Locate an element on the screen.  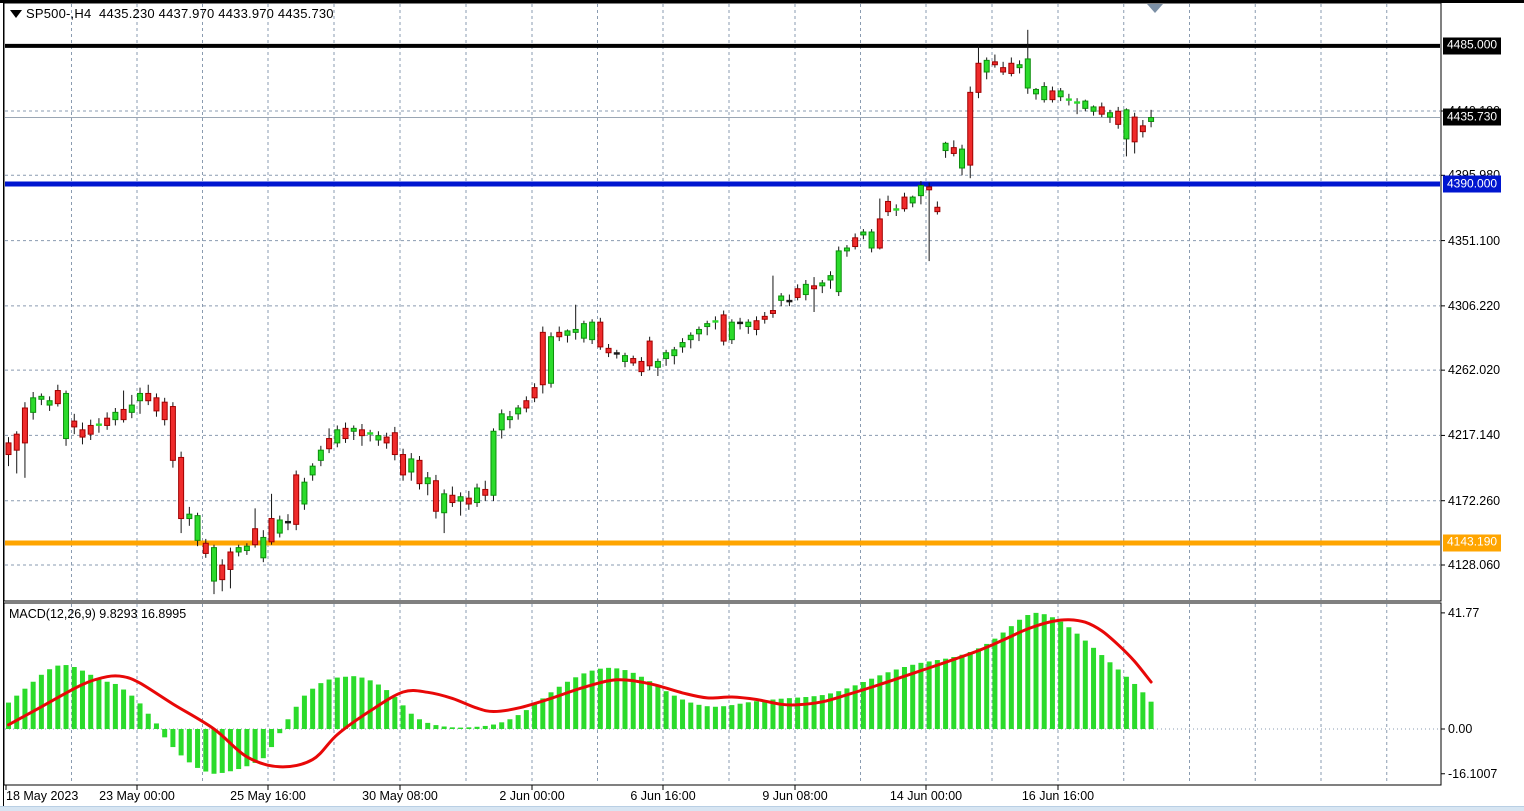
macd-indicator-label: MACD(12,26,9) 9.8293 16.8995 is located at coordinates (98, 614).